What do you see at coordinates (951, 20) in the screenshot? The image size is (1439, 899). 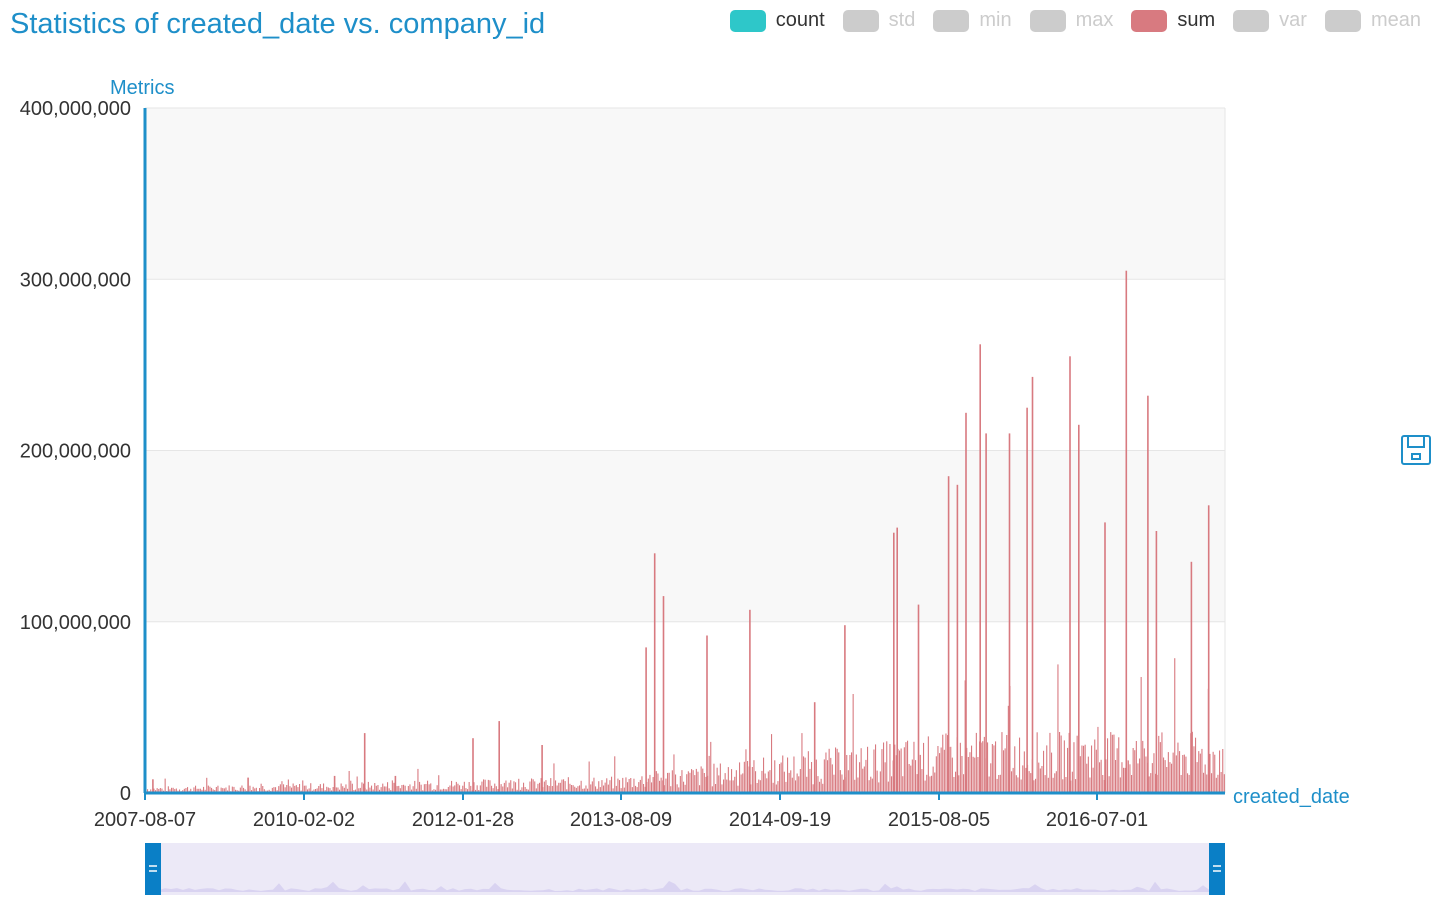 I see `legend-swatch-min` at bounding box center [951, 20].